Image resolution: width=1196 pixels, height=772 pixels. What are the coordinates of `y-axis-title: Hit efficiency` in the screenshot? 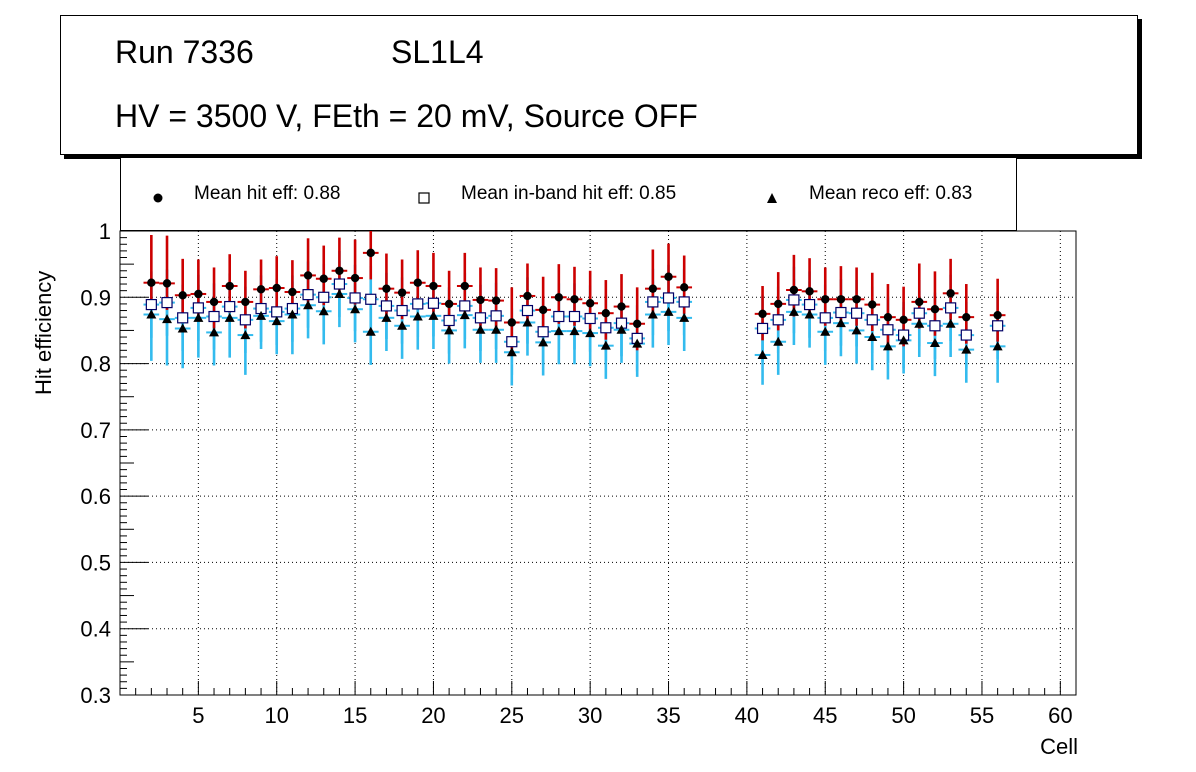 It's located at (43, 333).